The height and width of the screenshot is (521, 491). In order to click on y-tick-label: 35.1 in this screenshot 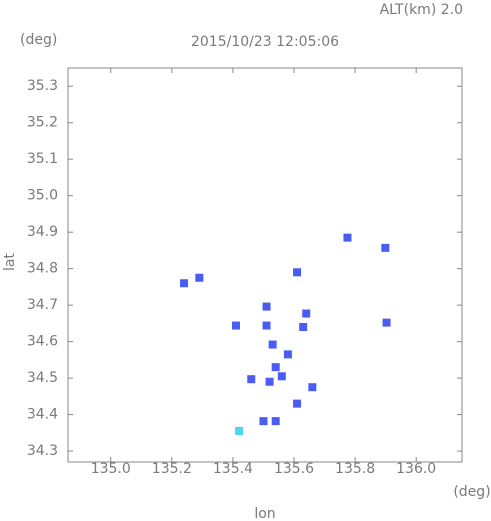, I will do `click(42, 159)`.